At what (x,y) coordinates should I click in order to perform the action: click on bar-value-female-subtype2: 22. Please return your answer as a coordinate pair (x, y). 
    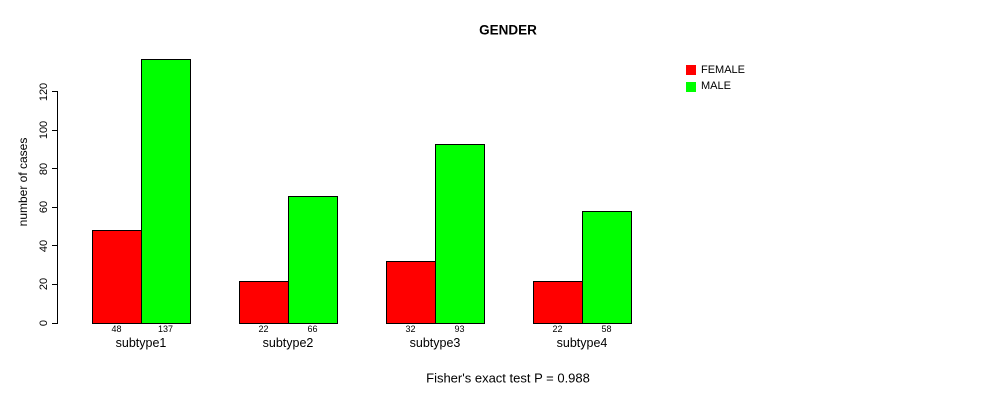
    Looking at the image, I should click on (263, 329).